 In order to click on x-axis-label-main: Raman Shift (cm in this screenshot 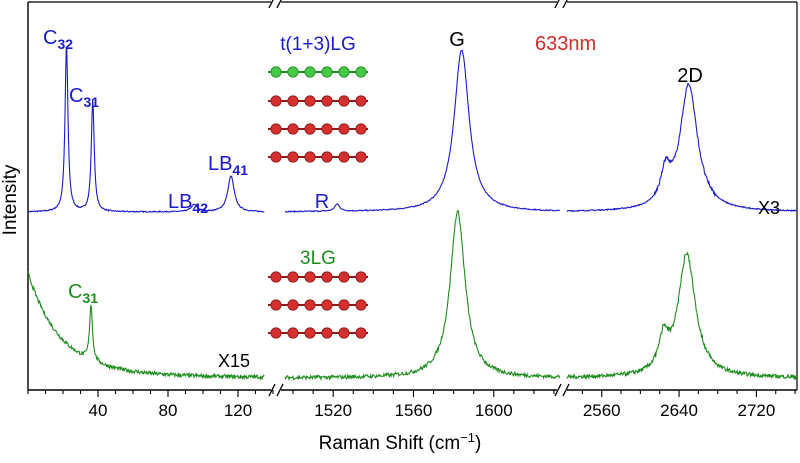, I will do `click(389, 443)`.